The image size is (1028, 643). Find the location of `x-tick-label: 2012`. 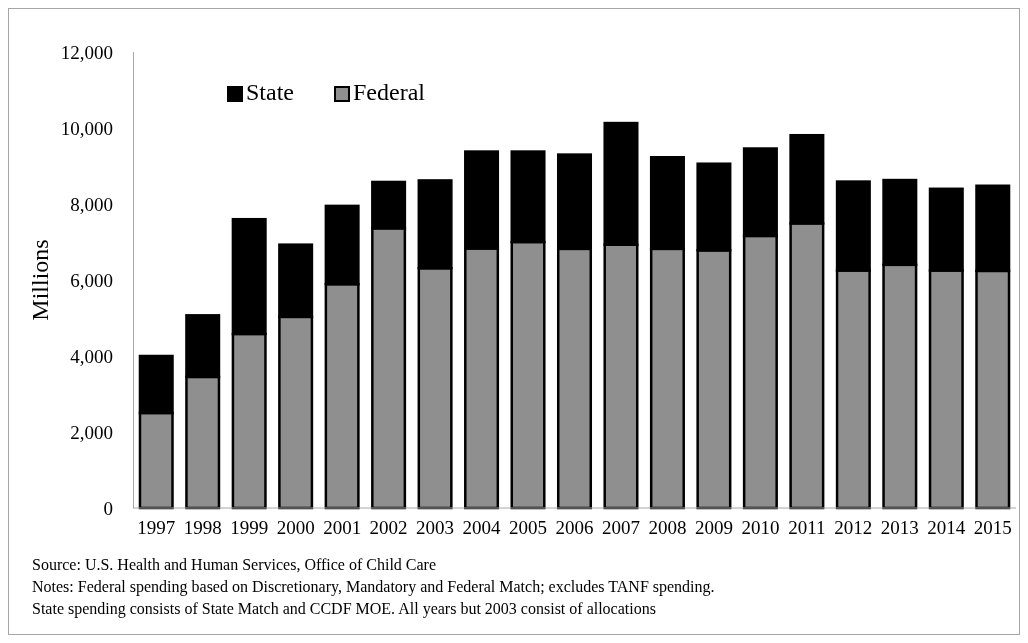

x-tick-label: 2012 is located at coordinates (853, 527).